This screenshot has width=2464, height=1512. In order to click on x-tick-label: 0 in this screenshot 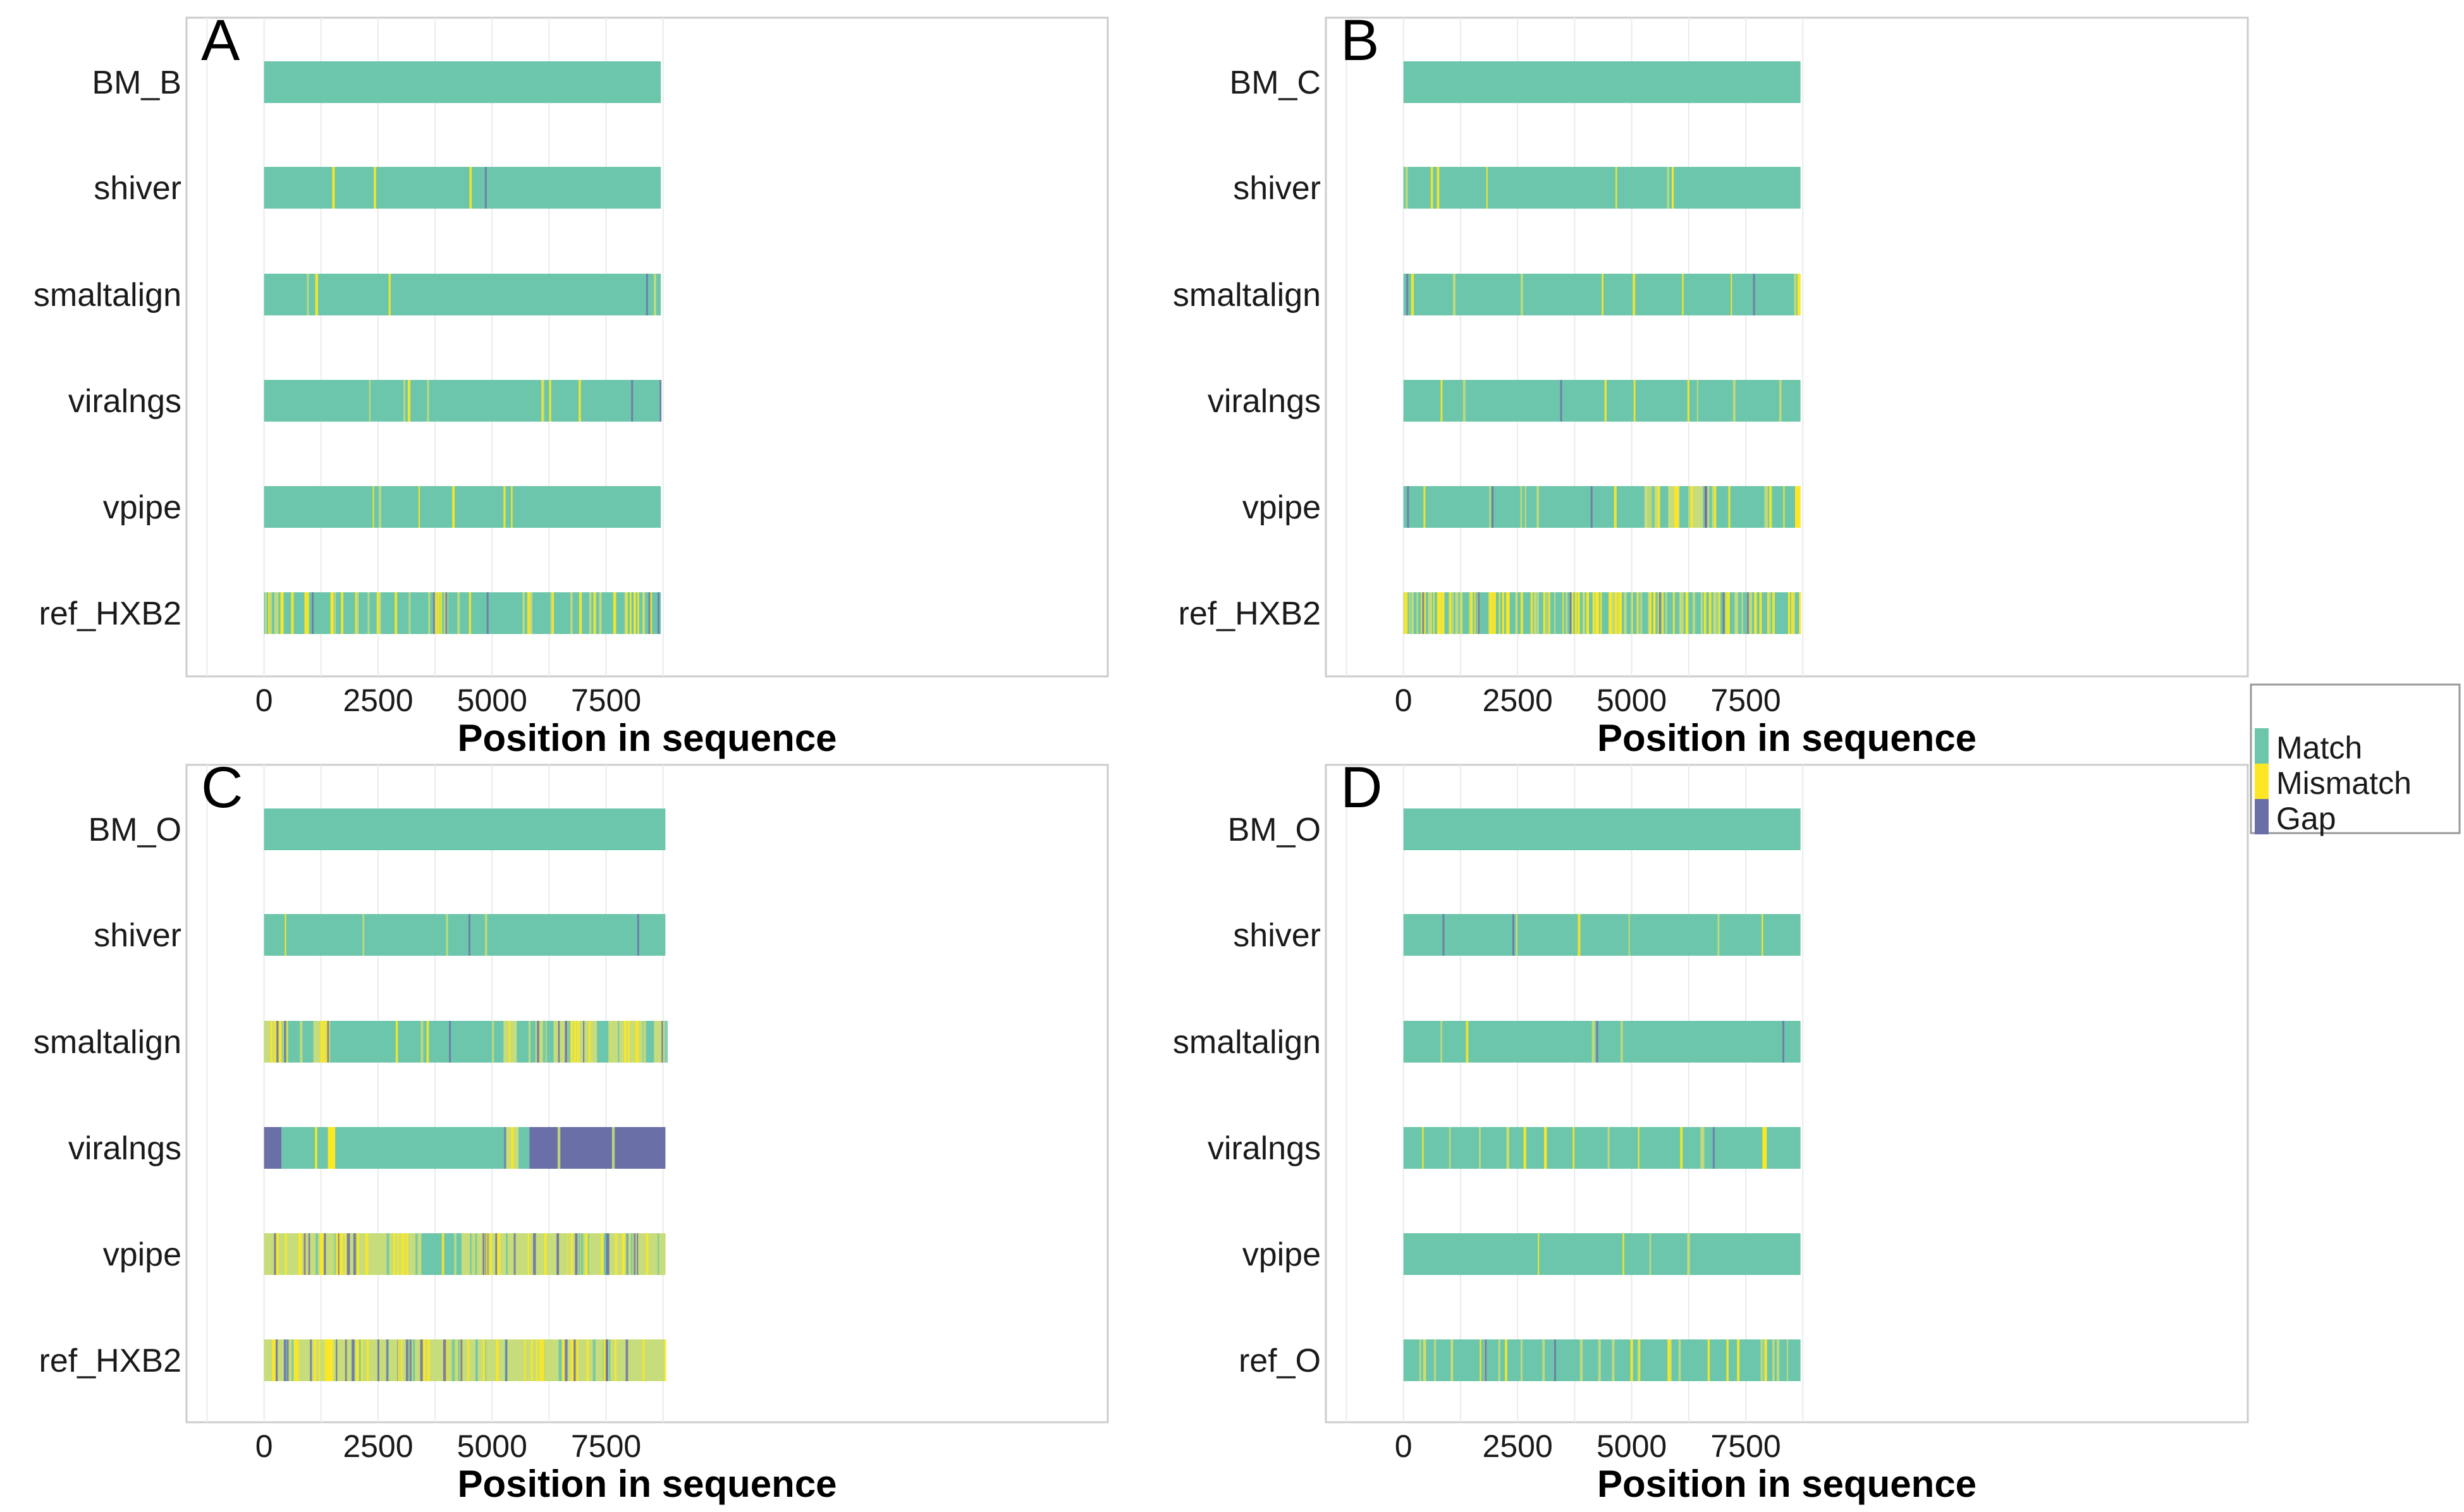, I will do `click(264, 701)`.